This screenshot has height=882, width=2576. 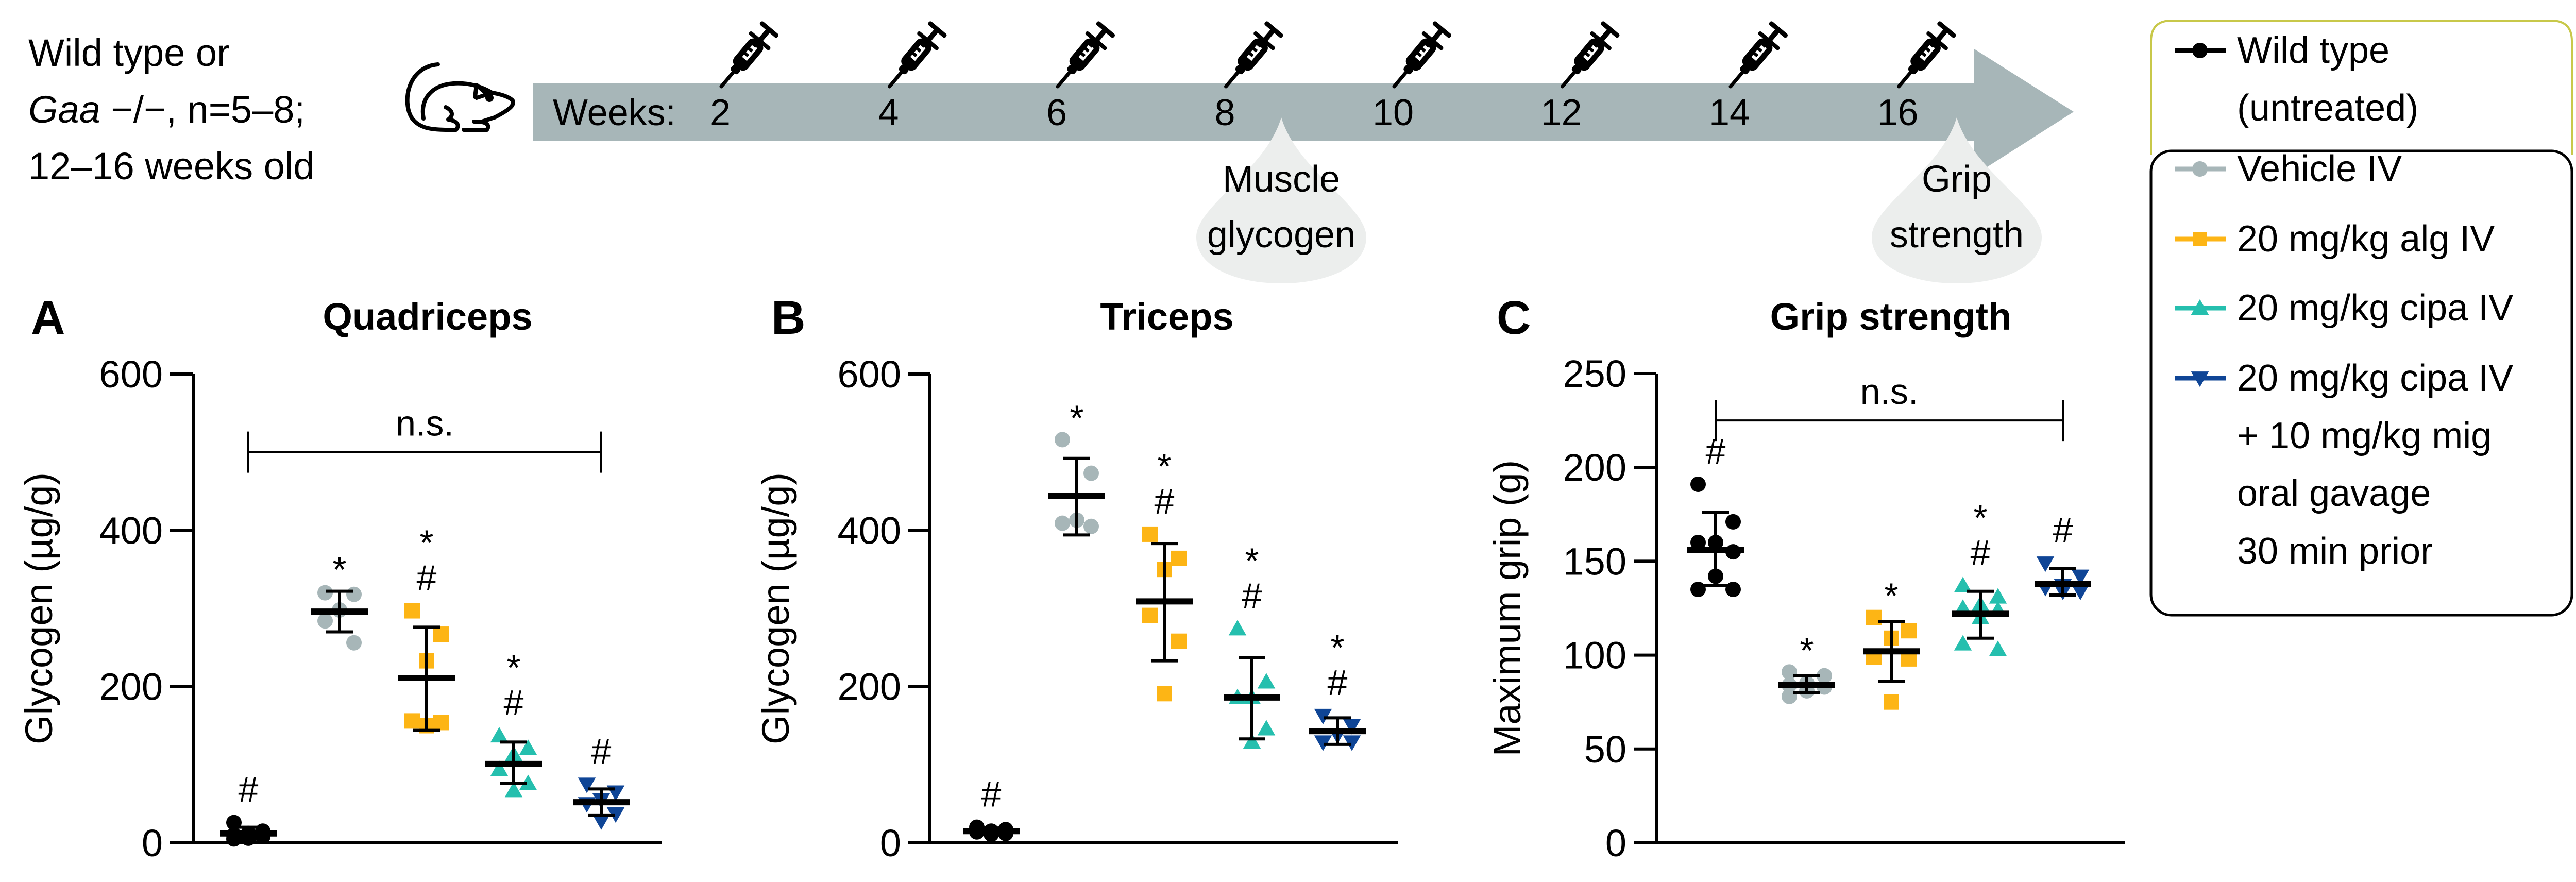 I want to click on group-alg: *, so click(x=1891, y=643).